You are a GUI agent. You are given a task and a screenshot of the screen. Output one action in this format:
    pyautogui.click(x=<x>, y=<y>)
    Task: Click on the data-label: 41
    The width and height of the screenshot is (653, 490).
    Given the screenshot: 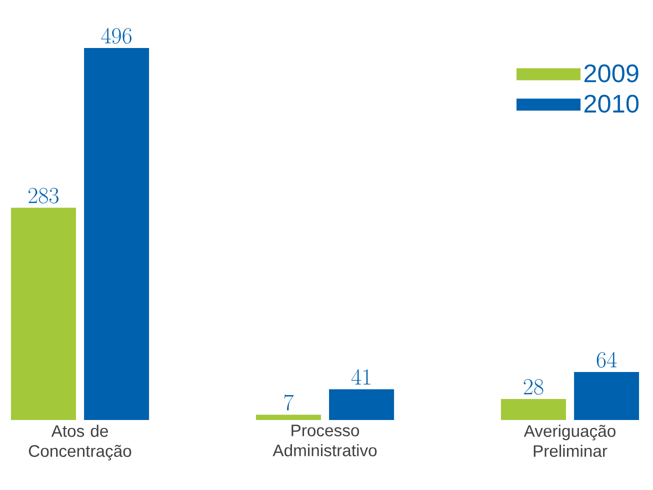 What is the action you would take?
    pyautogui.click(x=360, y=377)
    